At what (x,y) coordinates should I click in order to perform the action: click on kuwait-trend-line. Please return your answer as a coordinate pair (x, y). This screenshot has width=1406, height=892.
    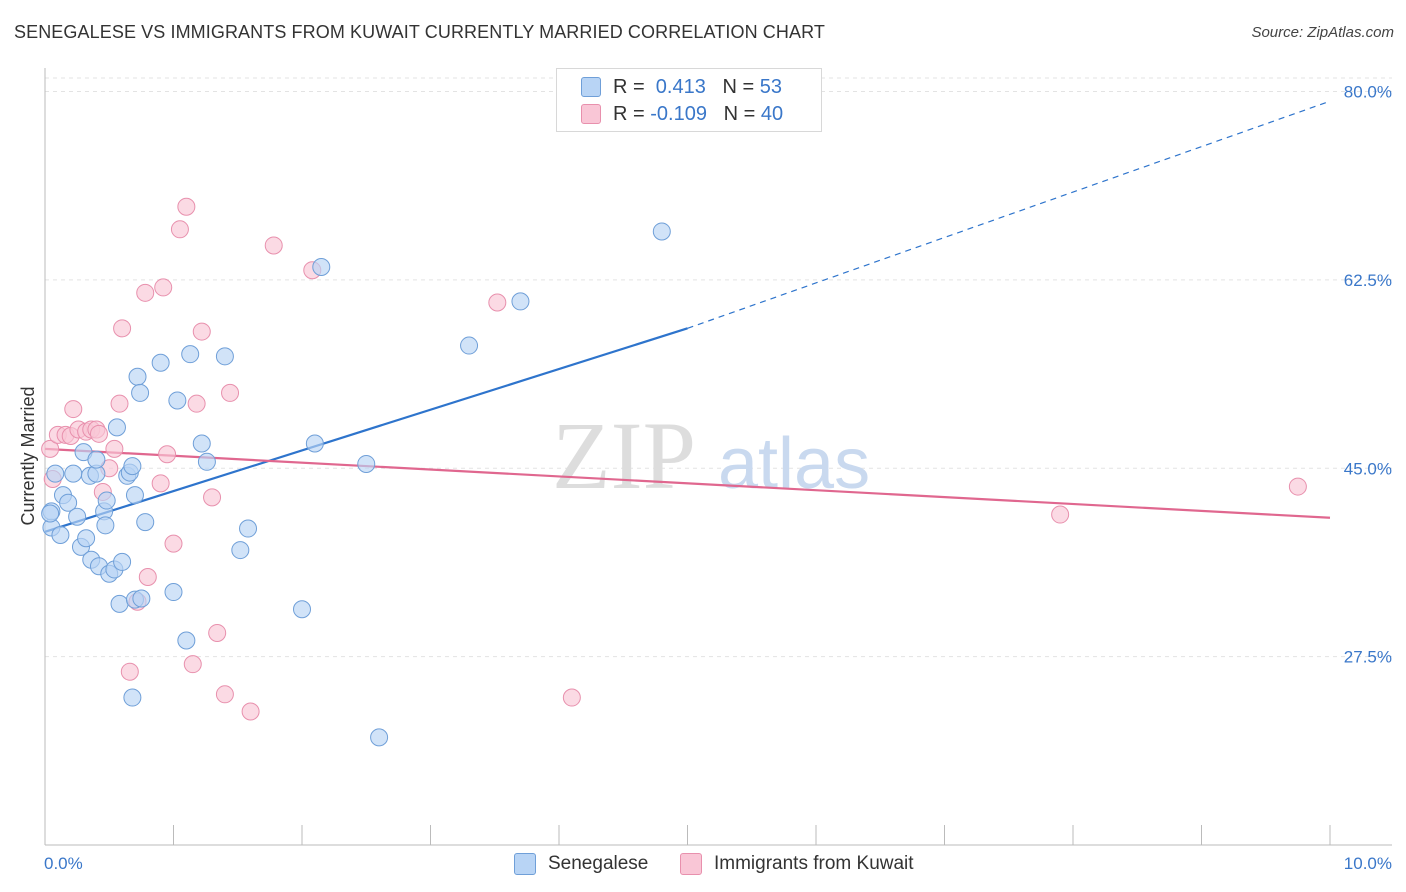
    Looking at the image, I should click on (687, 483).